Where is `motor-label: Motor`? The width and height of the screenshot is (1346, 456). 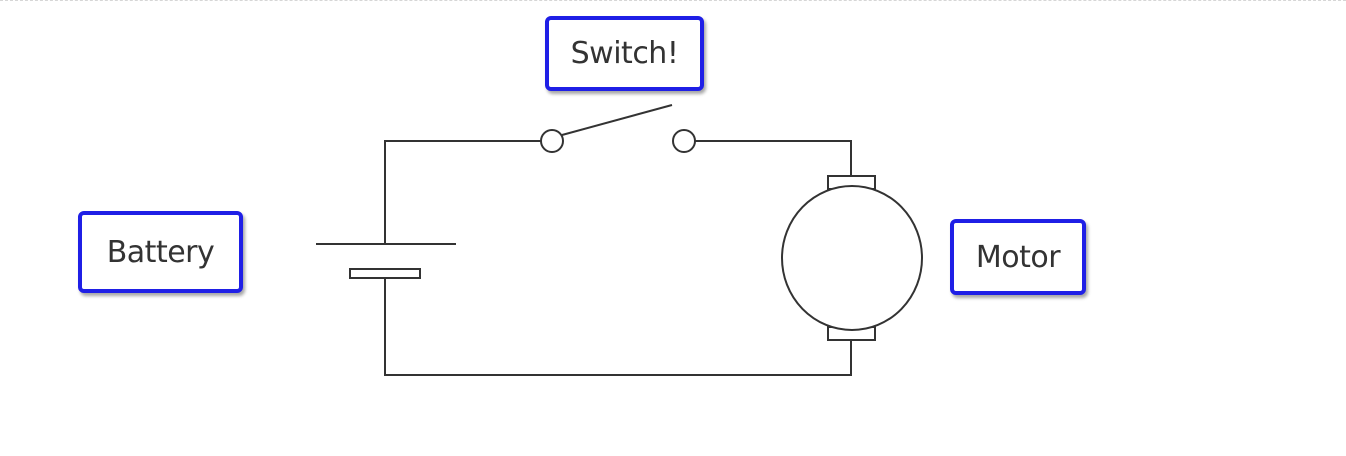 motor-label: Motor is located at coordinates (1018, 257).